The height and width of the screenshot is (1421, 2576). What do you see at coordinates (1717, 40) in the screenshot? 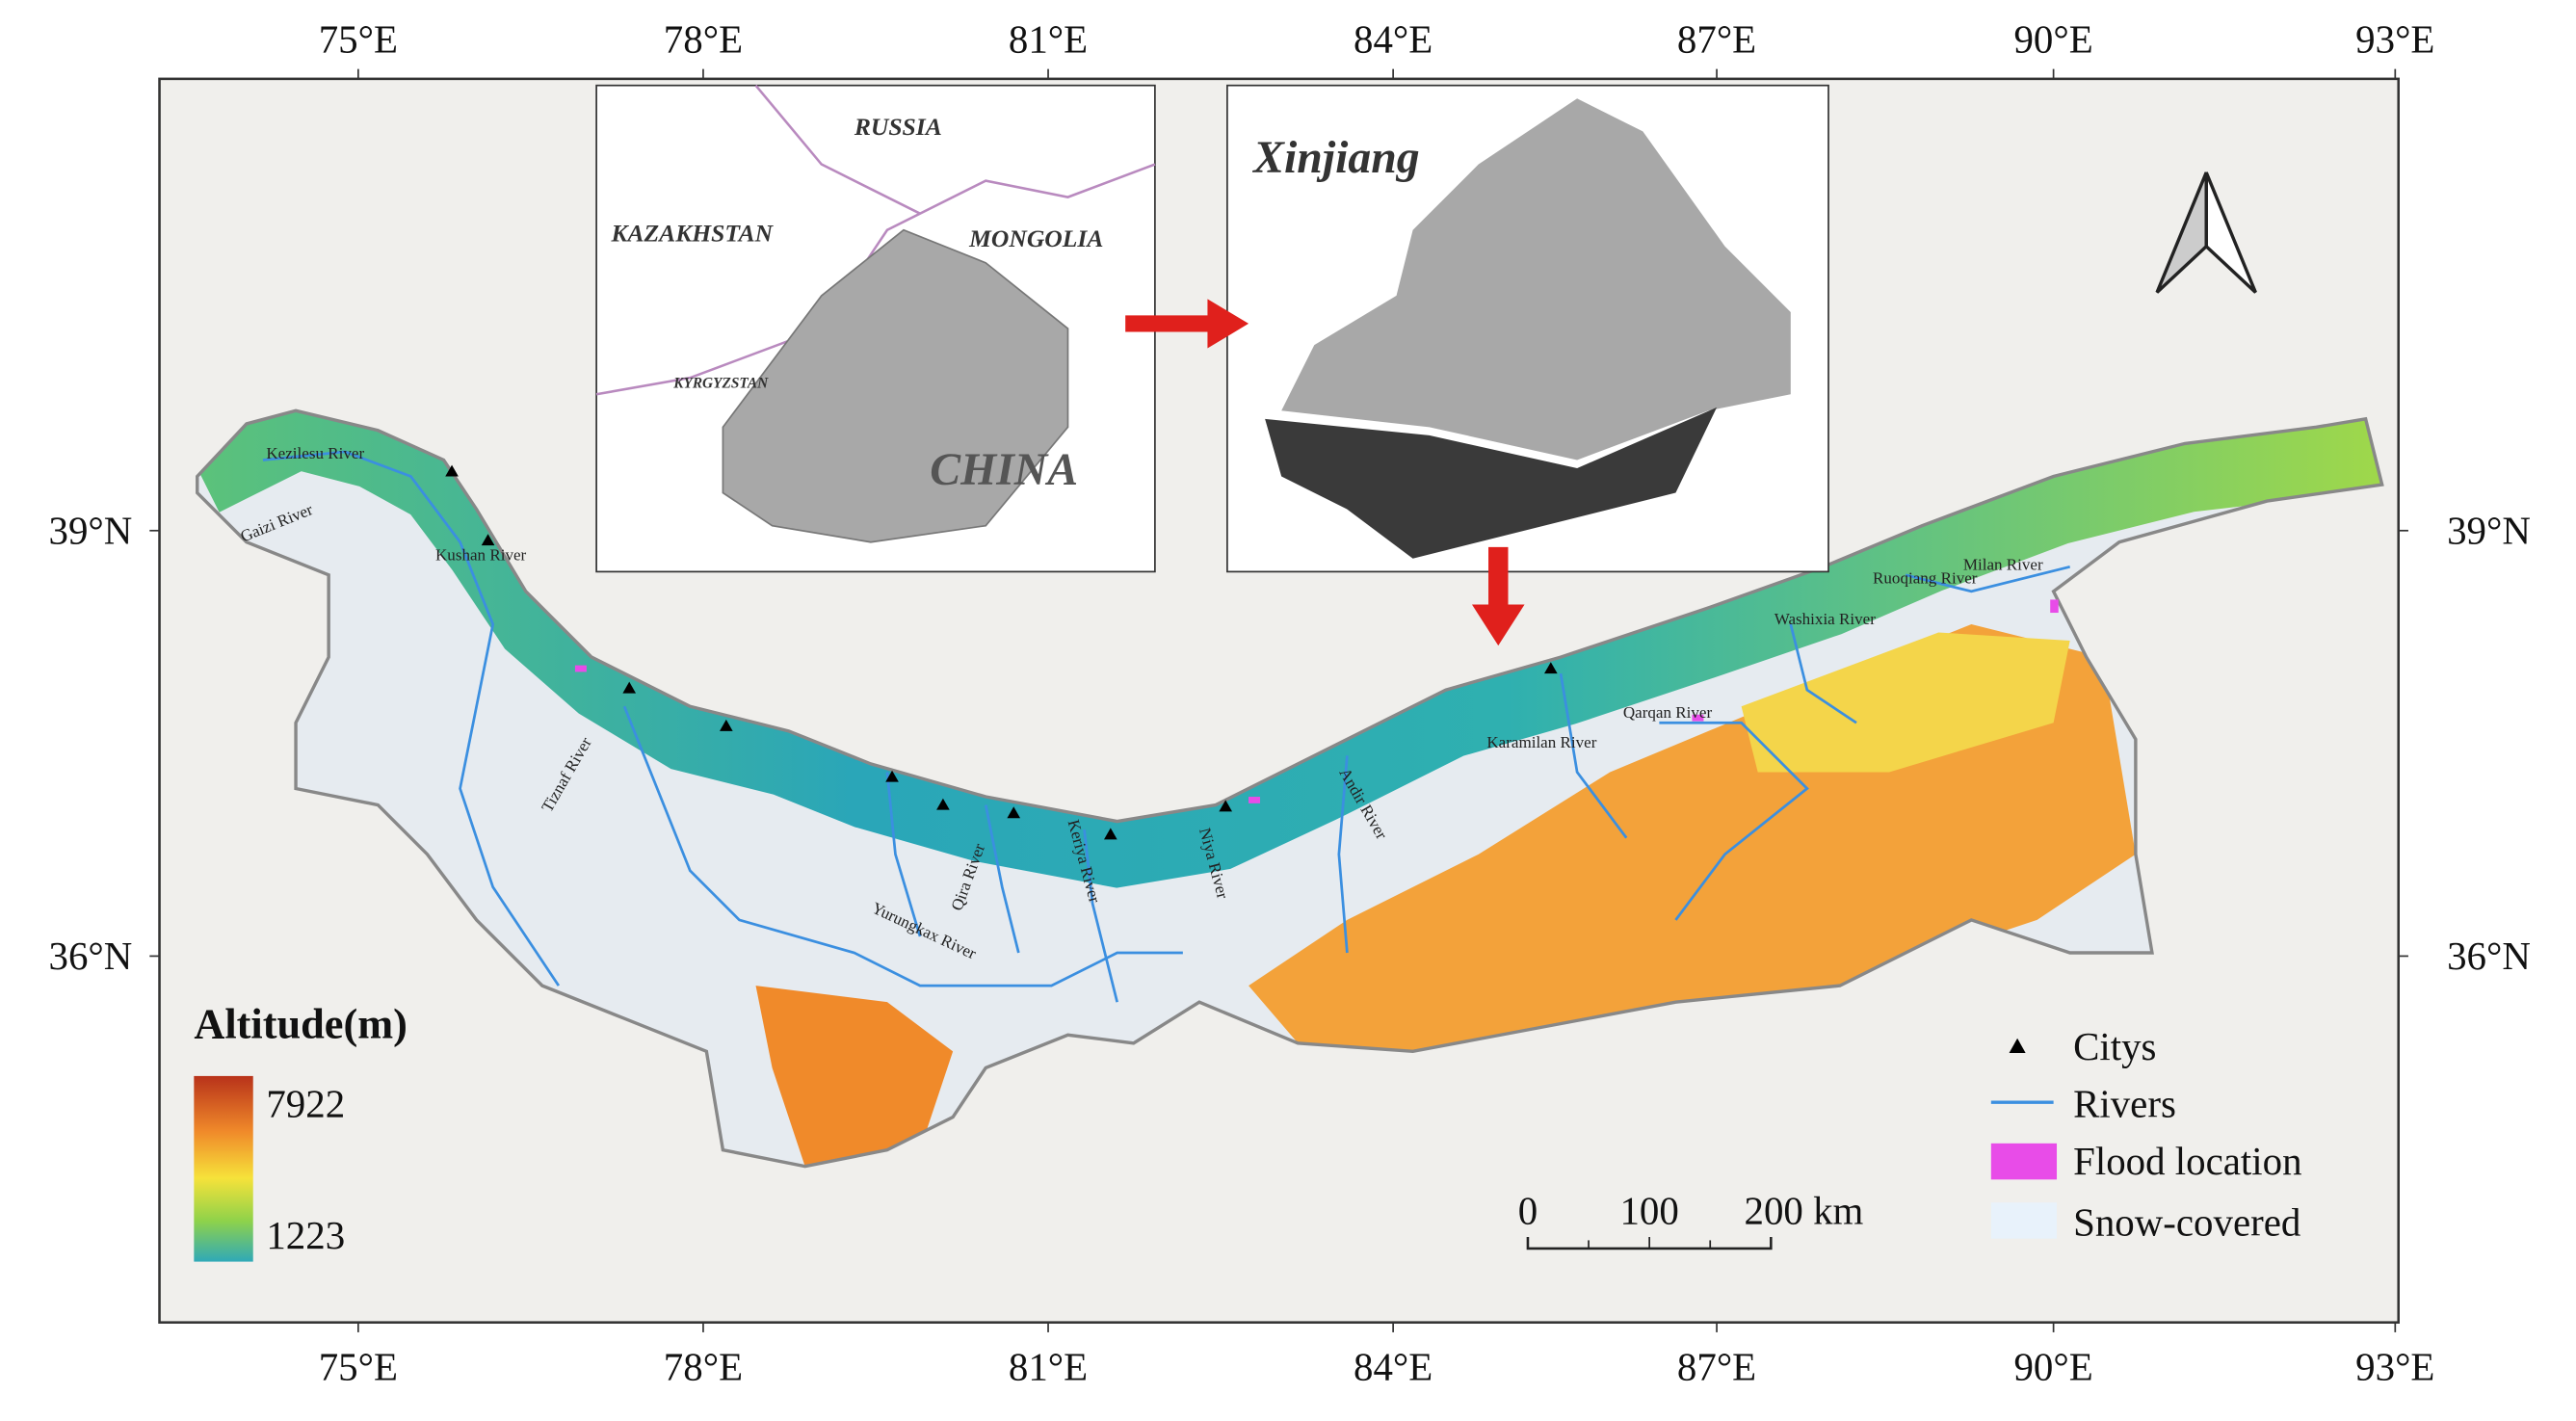
I see `lon-label-top: 87°E` at bounding box center [1717, 40].